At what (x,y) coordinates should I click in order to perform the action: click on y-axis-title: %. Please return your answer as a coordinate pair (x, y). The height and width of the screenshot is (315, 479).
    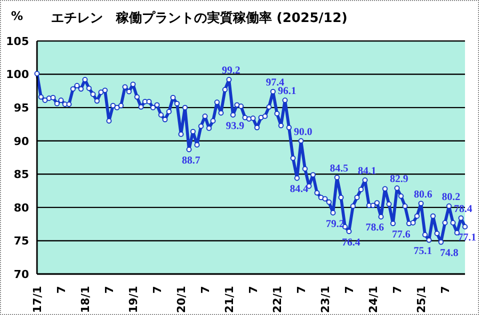
    Looking at the image, I should click on (17, 16).